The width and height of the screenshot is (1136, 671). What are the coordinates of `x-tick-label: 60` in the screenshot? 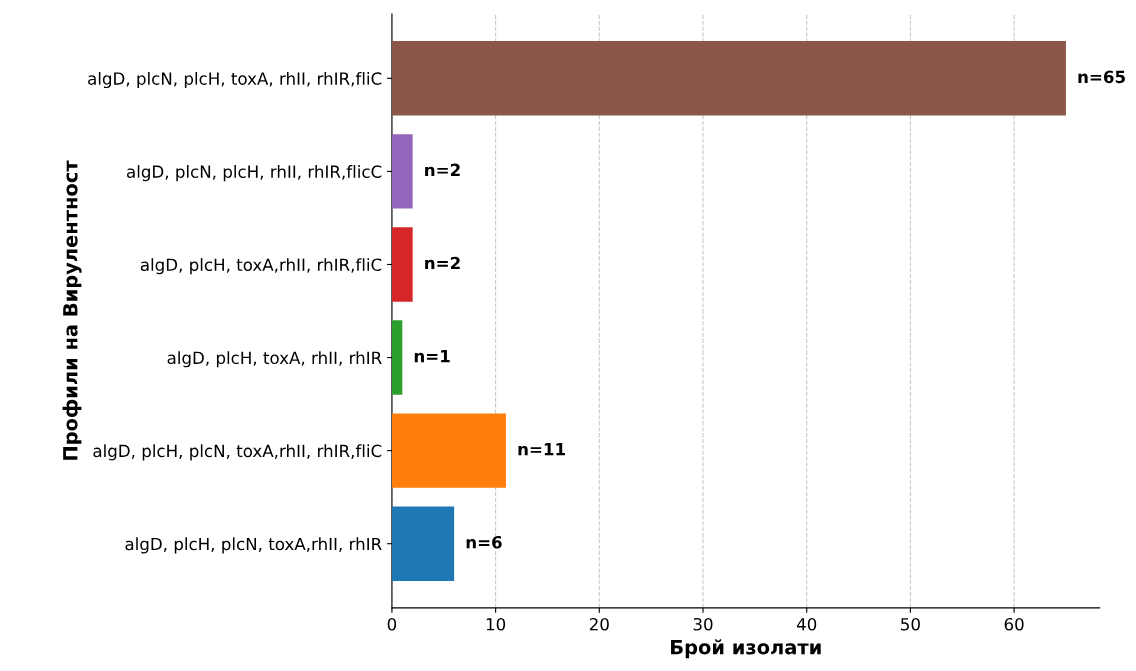 It's located at (1014, 624).